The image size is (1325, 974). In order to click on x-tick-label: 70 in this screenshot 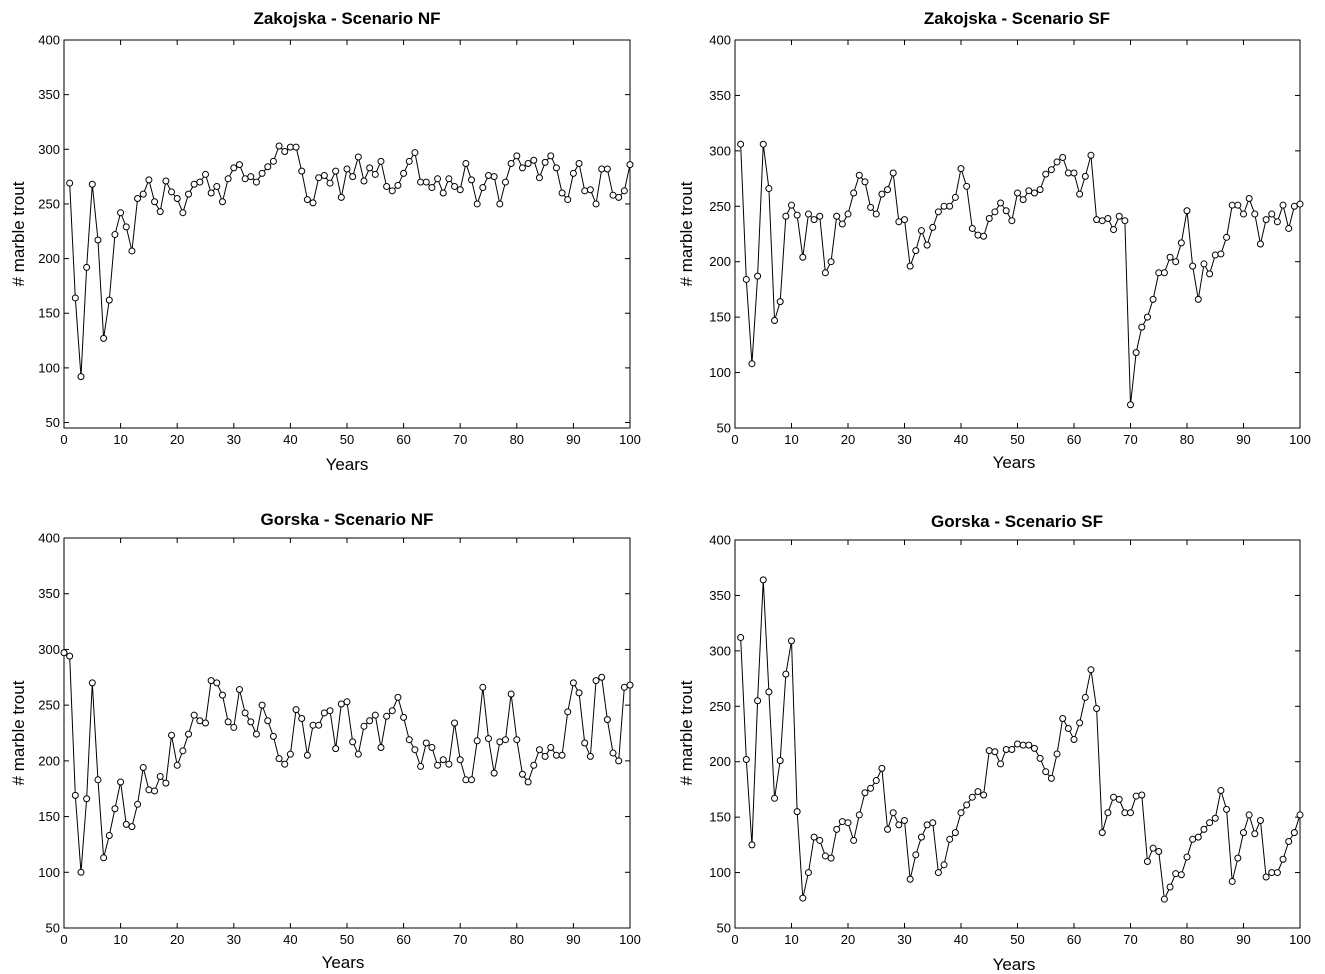, I will do `click(460, 439)`.